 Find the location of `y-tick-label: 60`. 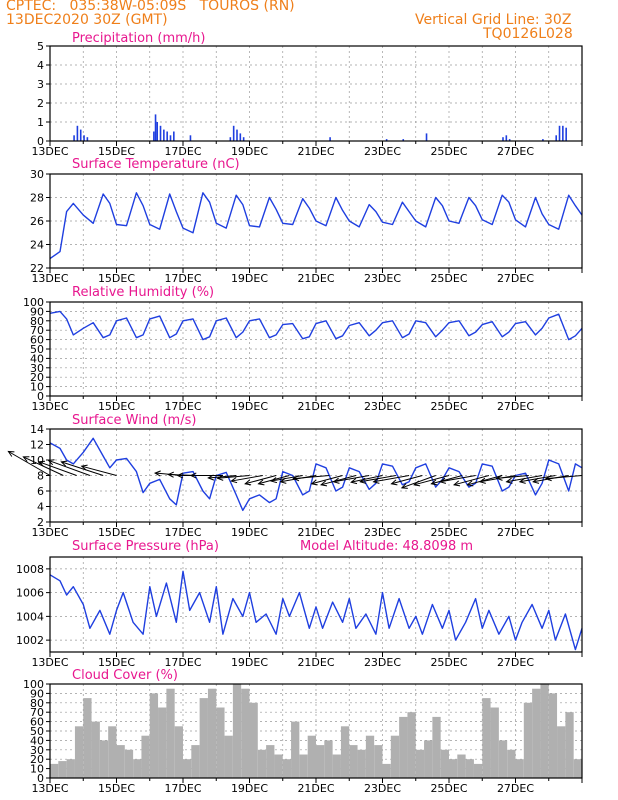

y-tick-label: 60 is located at coordinates (37, 340).